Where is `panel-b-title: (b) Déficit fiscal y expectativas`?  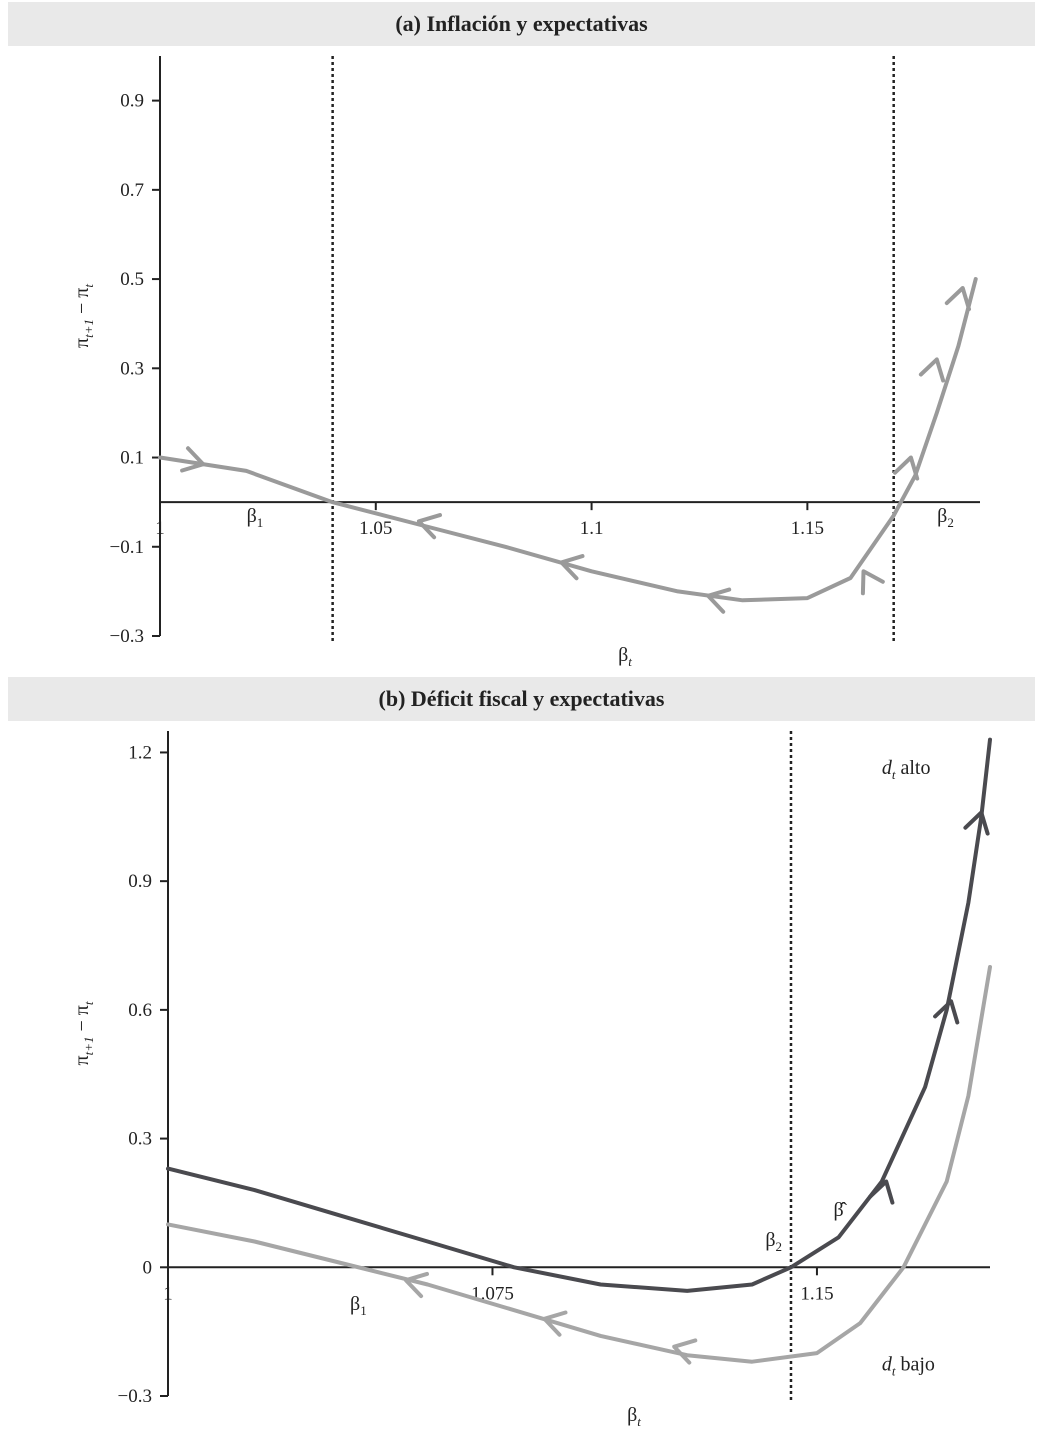 panel-b-title: (b) Déficit fiscal y expectativas is located at coordinates (521, 699).